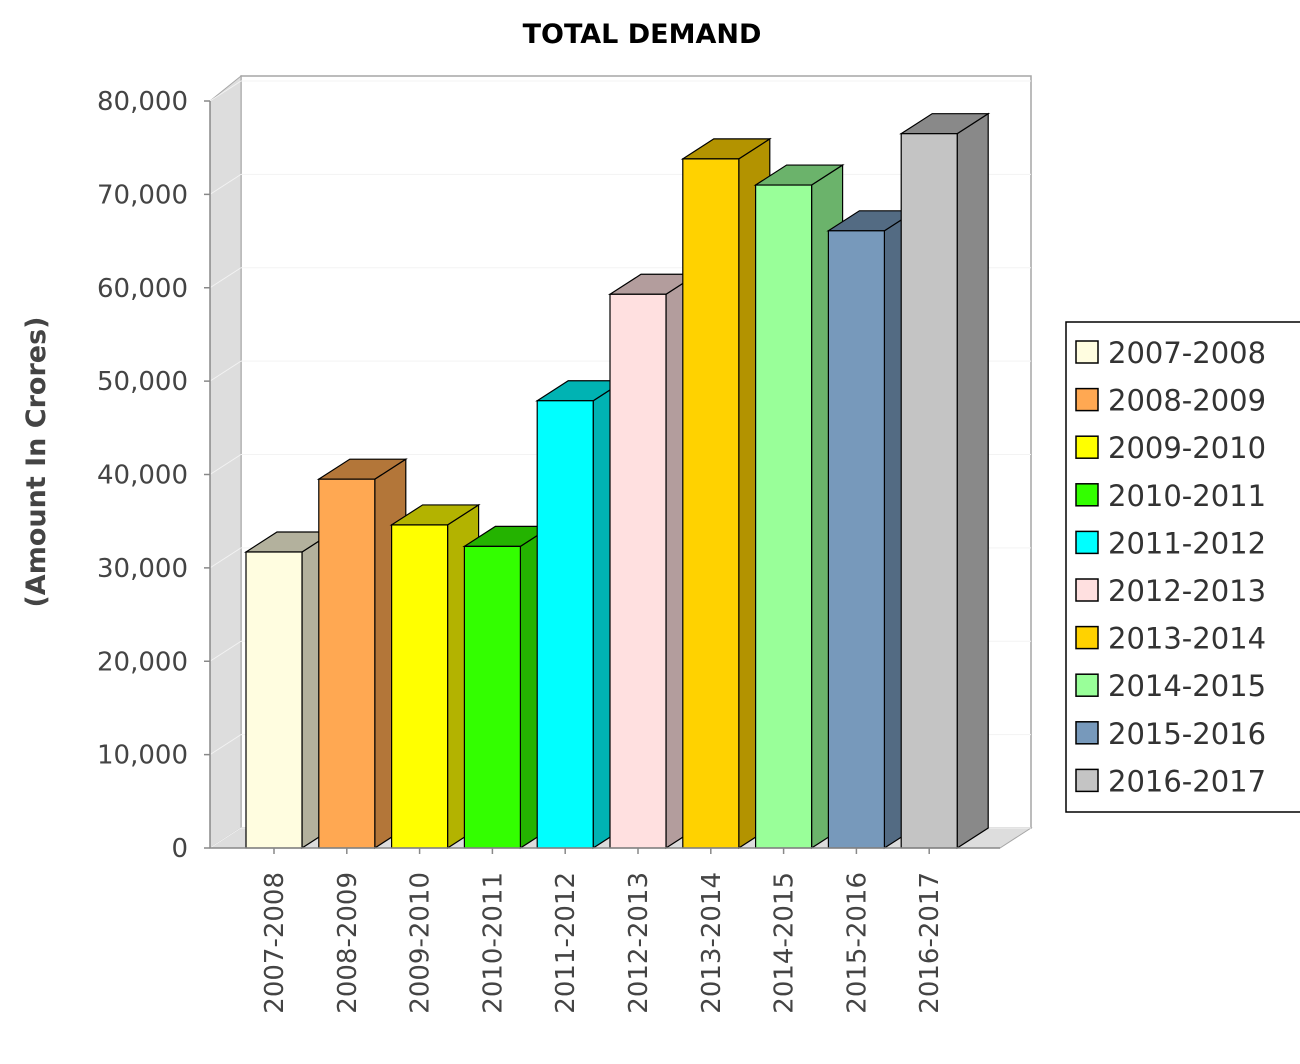  I want to click on y-tick-label: 20,000, so click(142, 662).